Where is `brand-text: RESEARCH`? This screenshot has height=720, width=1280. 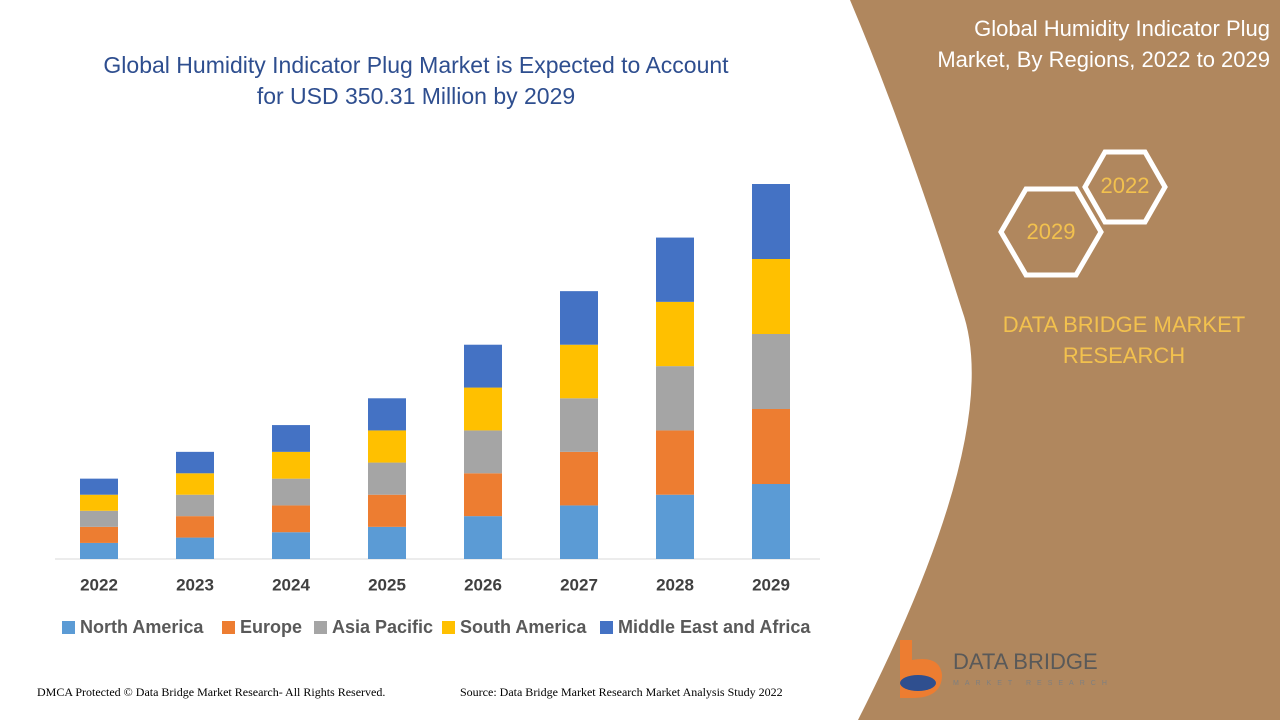 brand-text: RESEARCH is located at coordinates (1124, 355).